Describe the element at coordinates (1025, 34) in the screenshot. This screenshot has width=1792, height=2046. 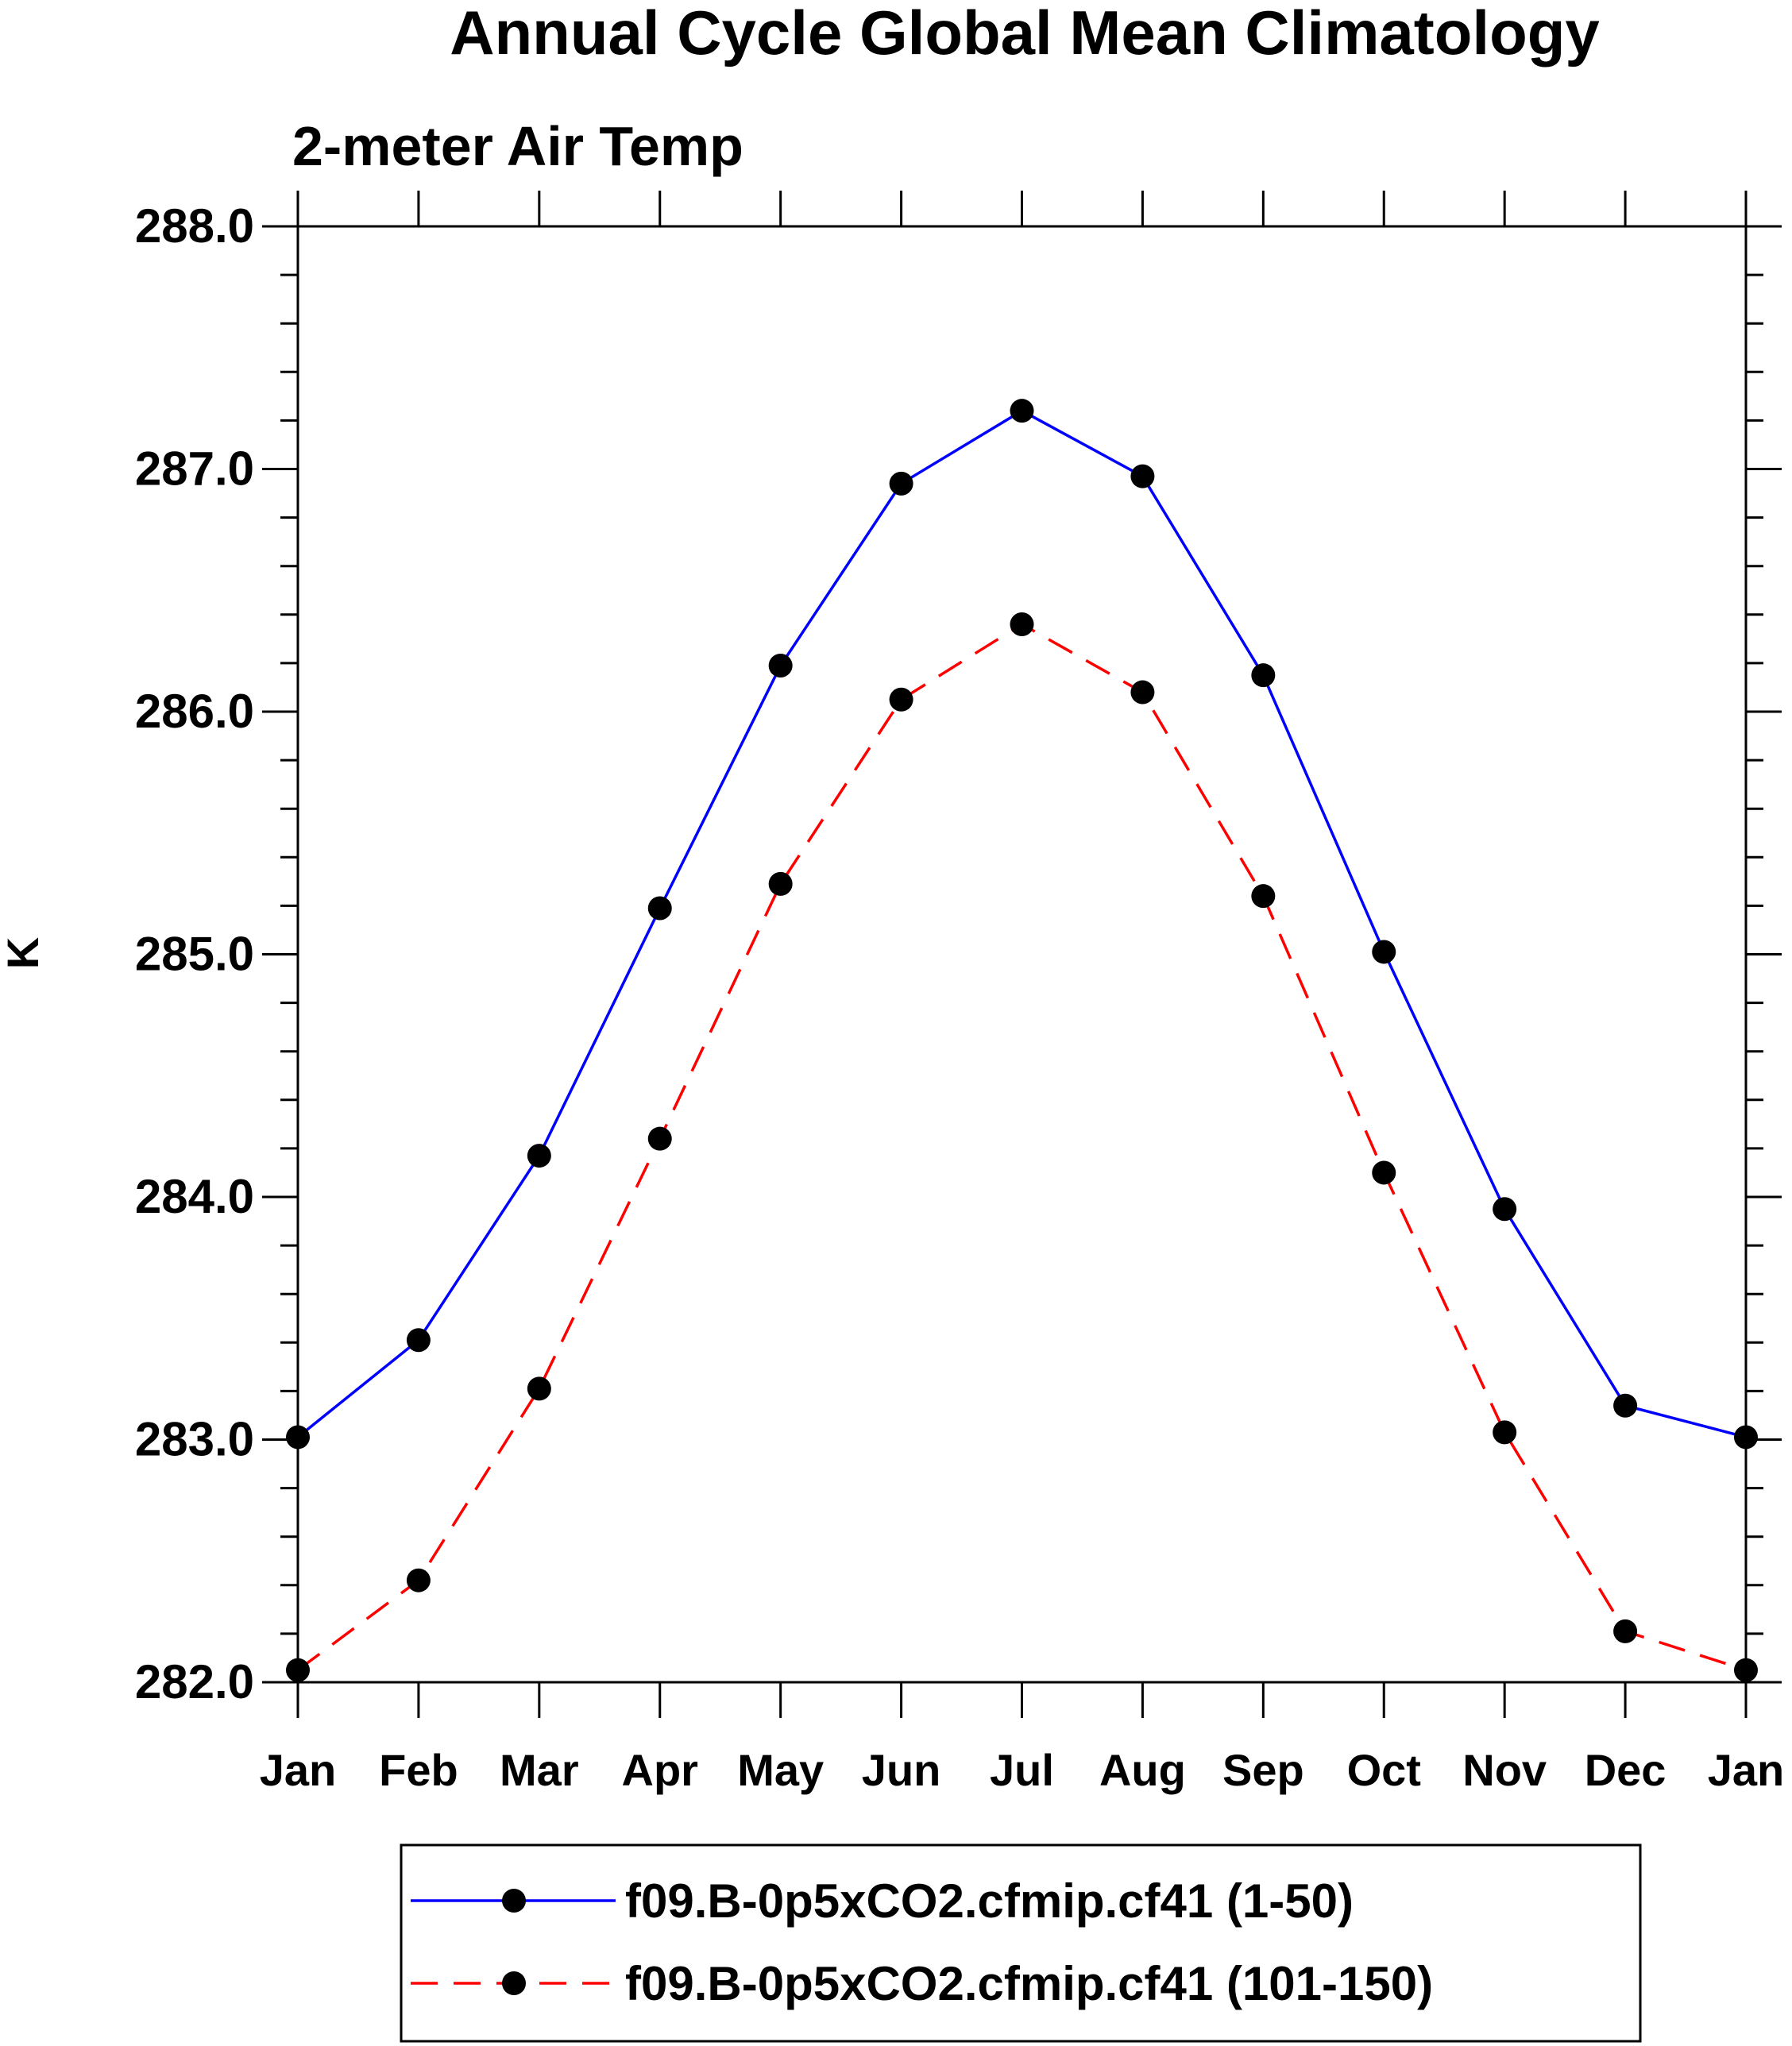
I see `chart-title: Annual Cycle Global Mean Climatology` at that location.